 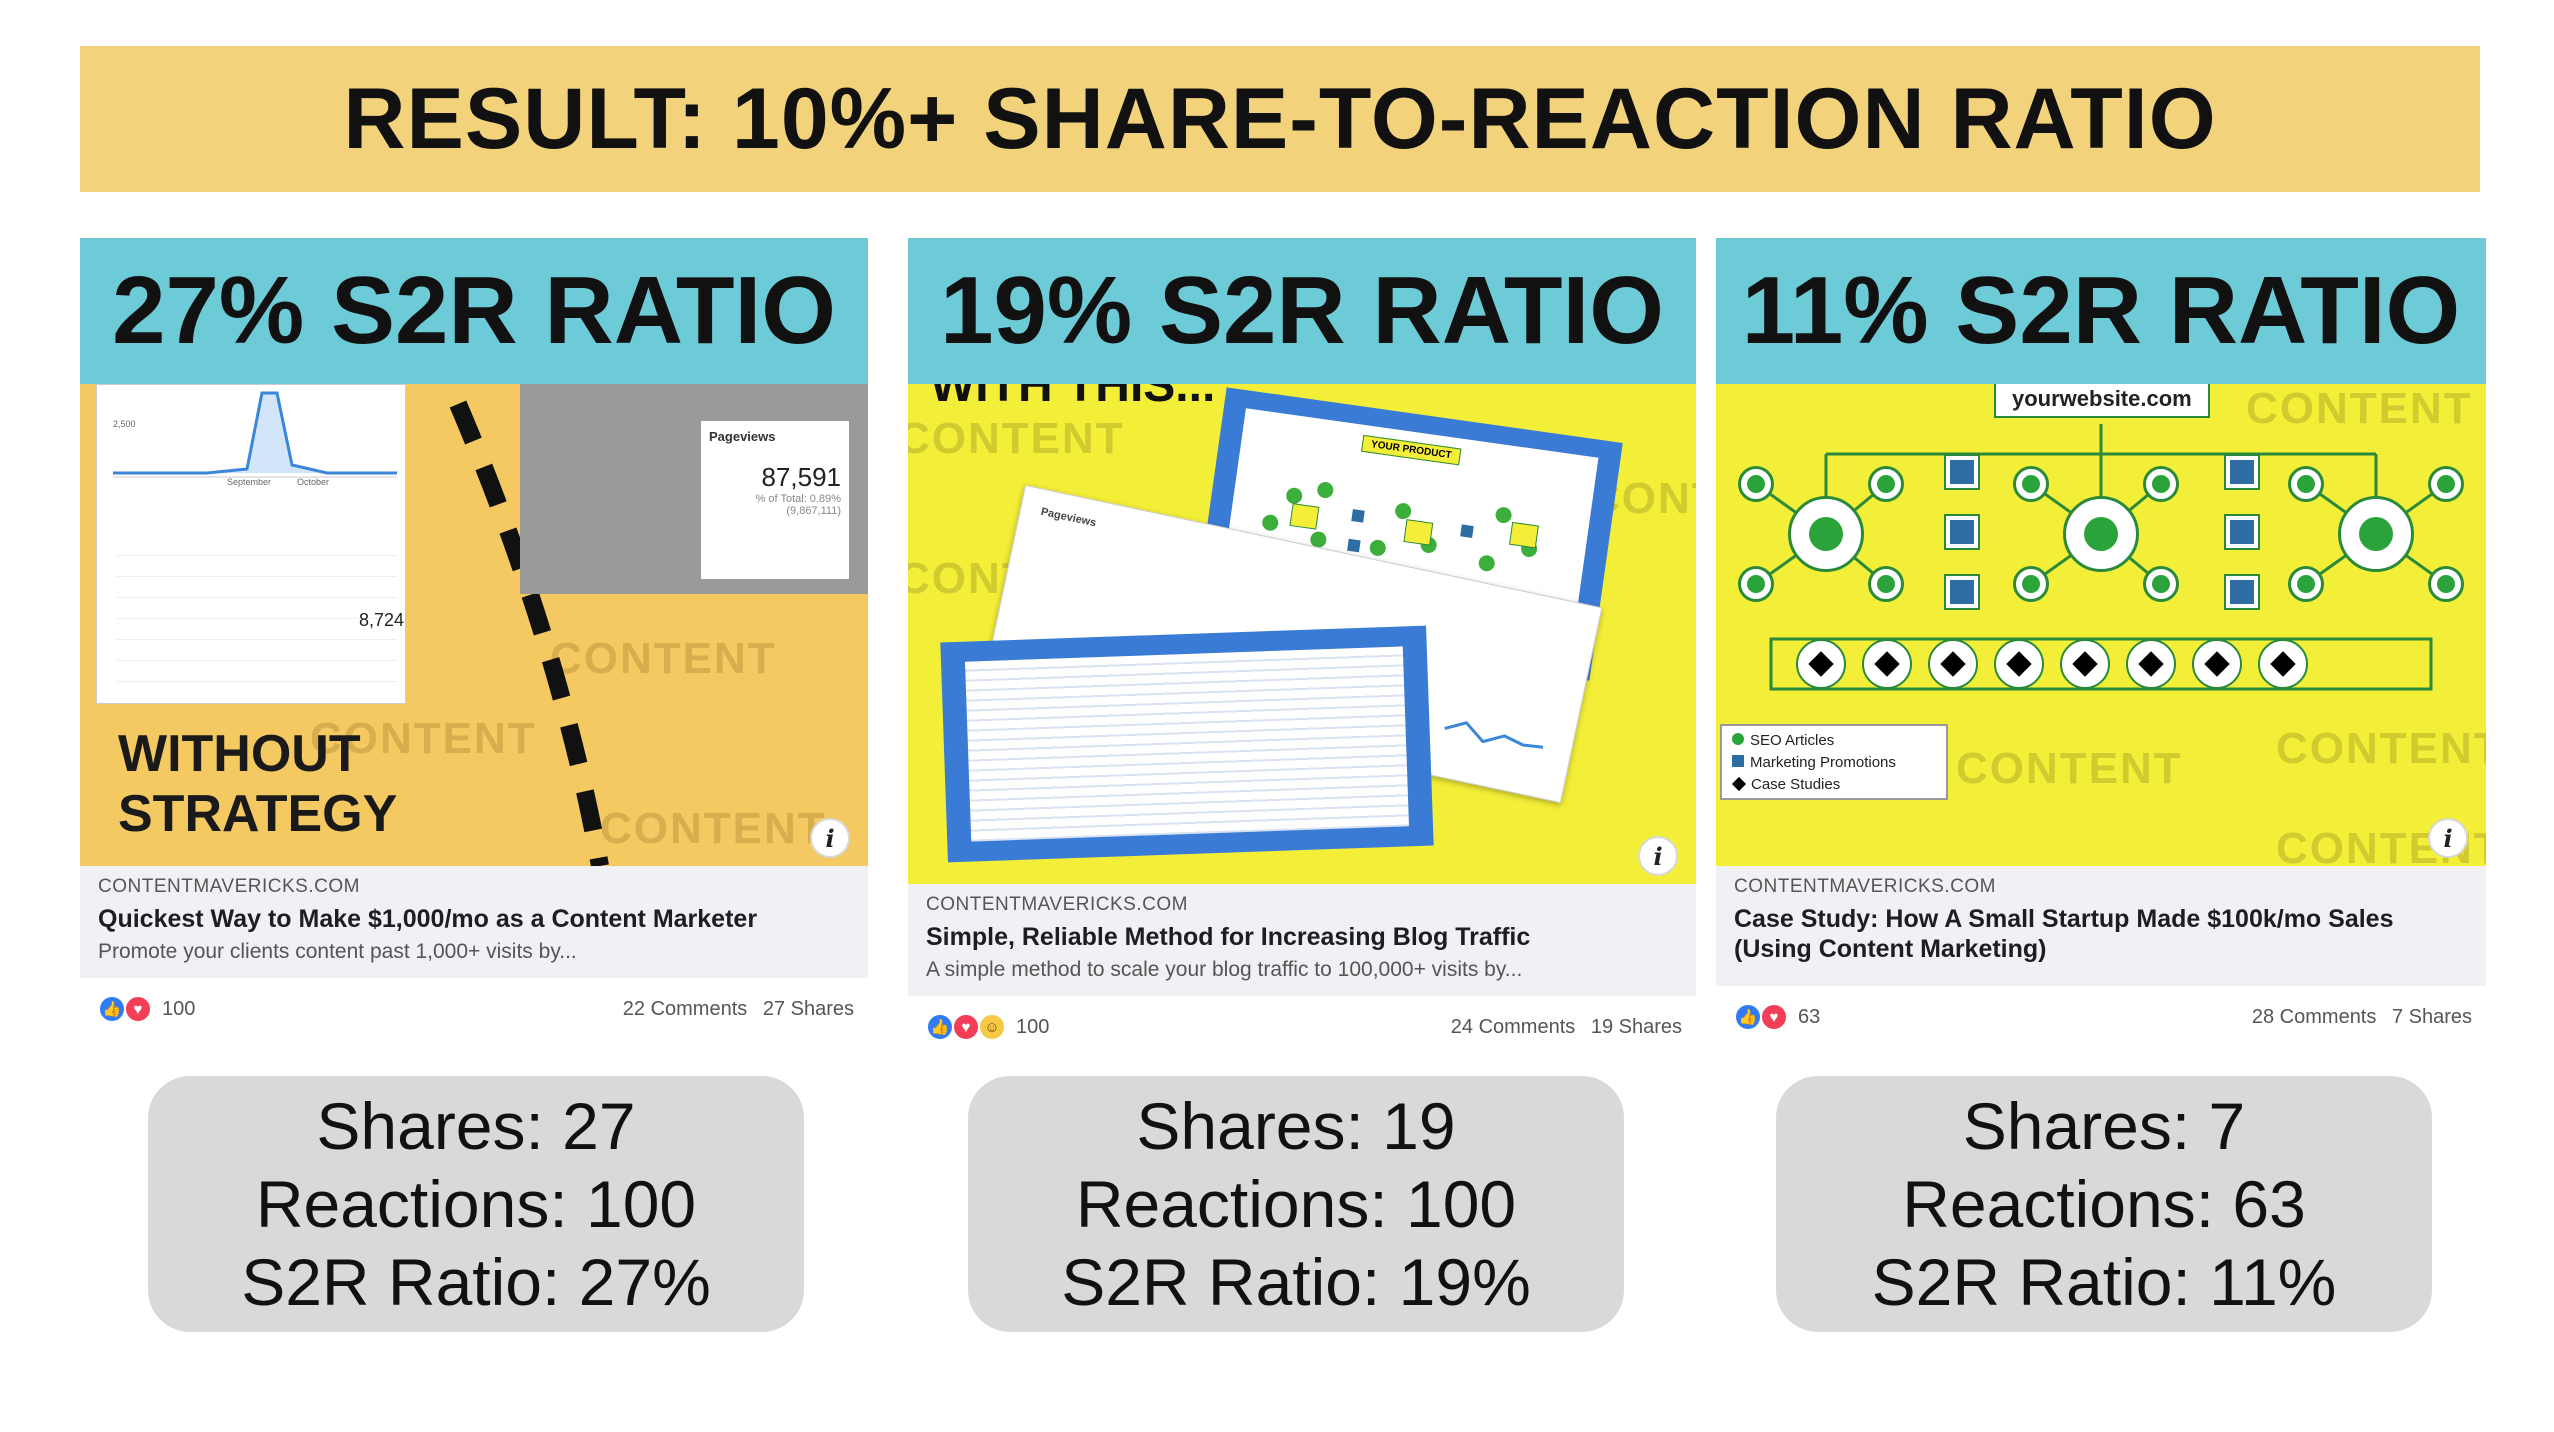 I want to click on metric-label: Pageviews, so click(x=742, y=436).